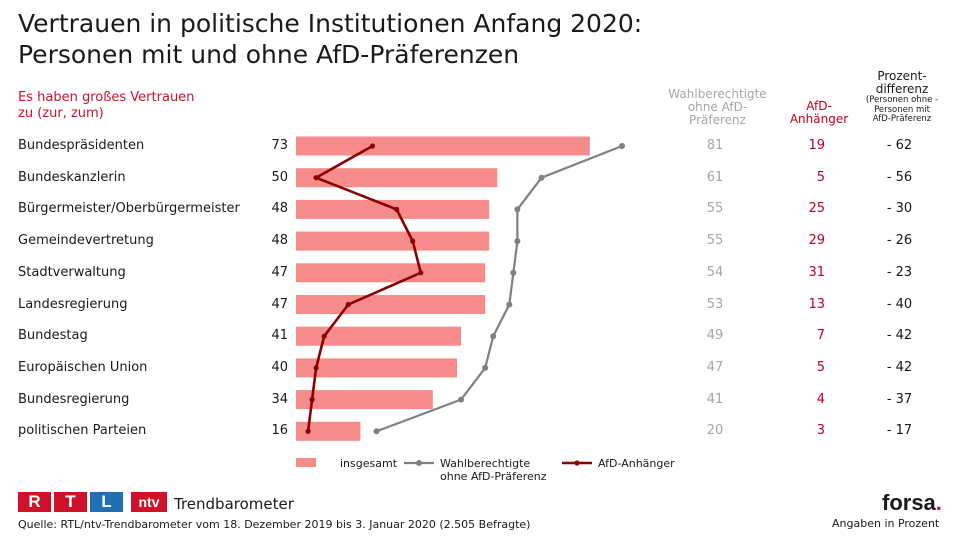 The image size is (959, 539). Describe the element at coordinates (899, 272) in the screenshot. I see `value-diff: - 23` at that location.